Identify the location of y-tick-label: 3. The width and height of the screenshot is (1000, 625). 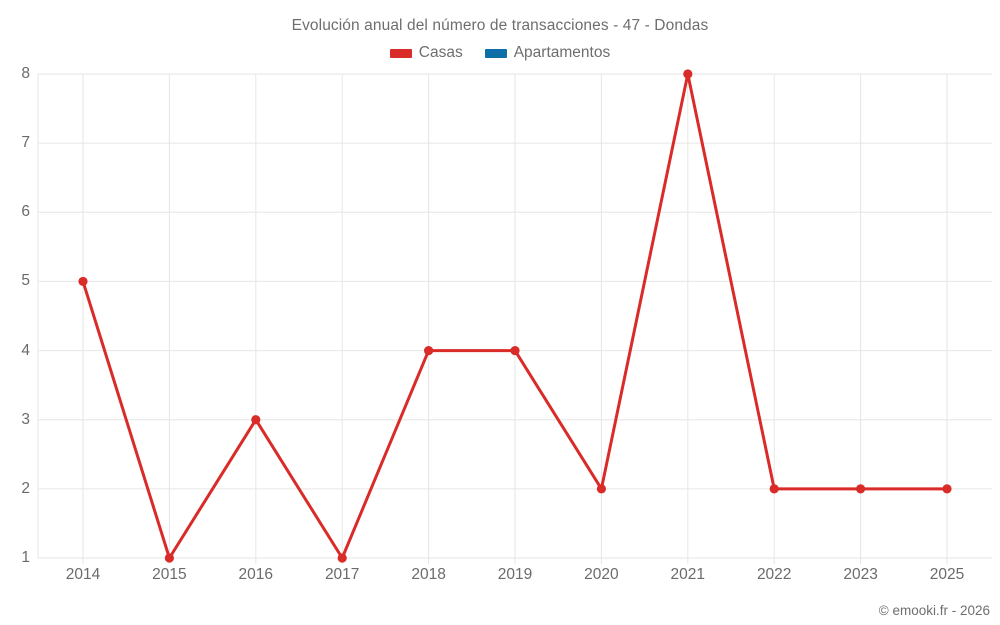
(25, 419).